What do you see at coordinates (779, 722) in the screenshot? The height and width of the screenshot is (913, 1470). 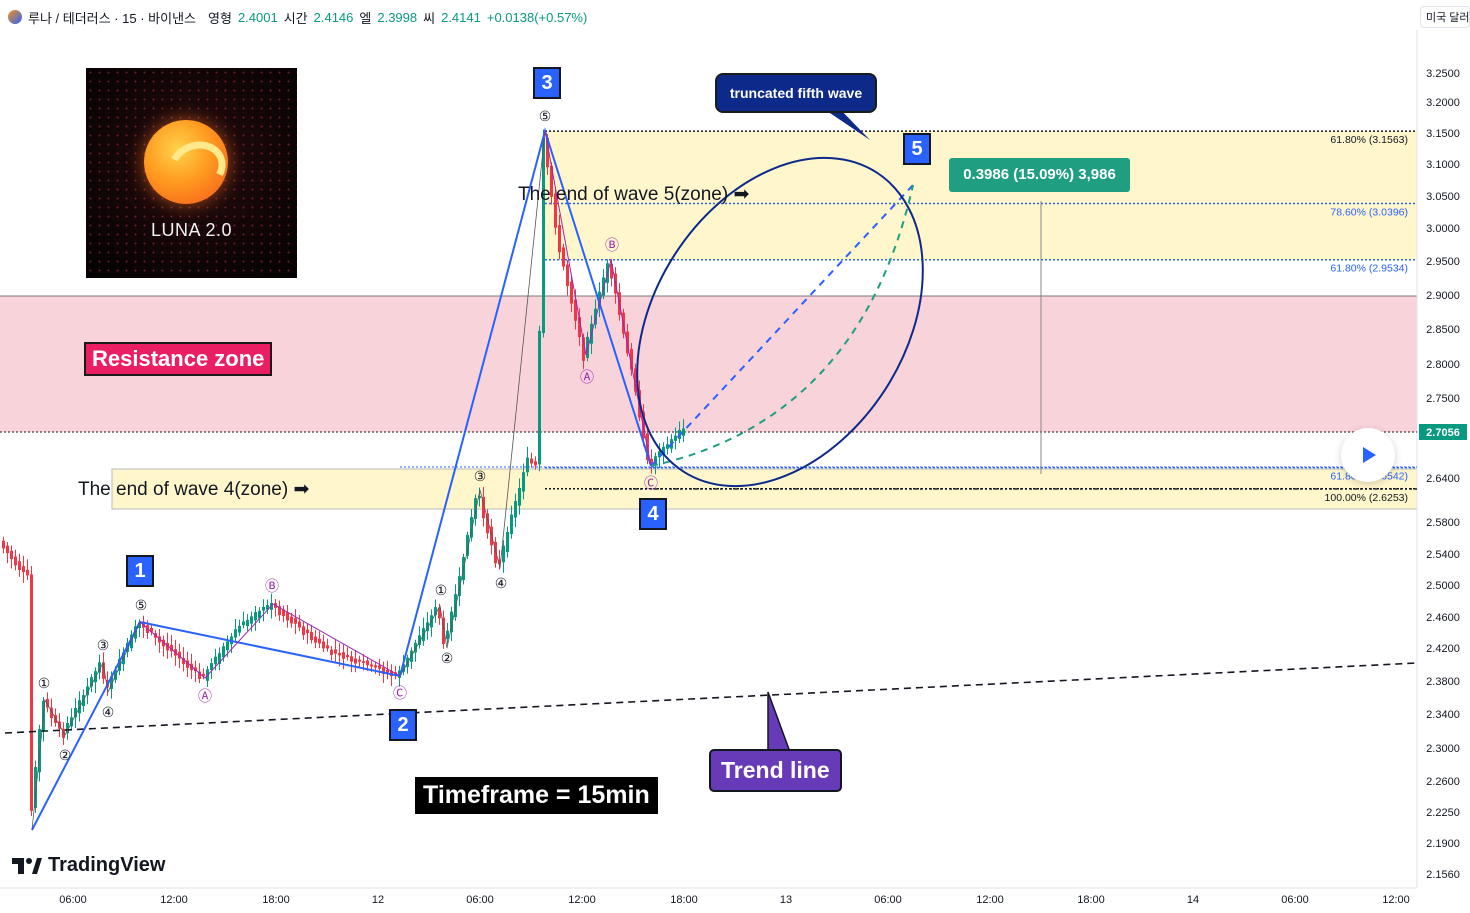 I see `trend-callout-tail` at bounding box center [779, 722].